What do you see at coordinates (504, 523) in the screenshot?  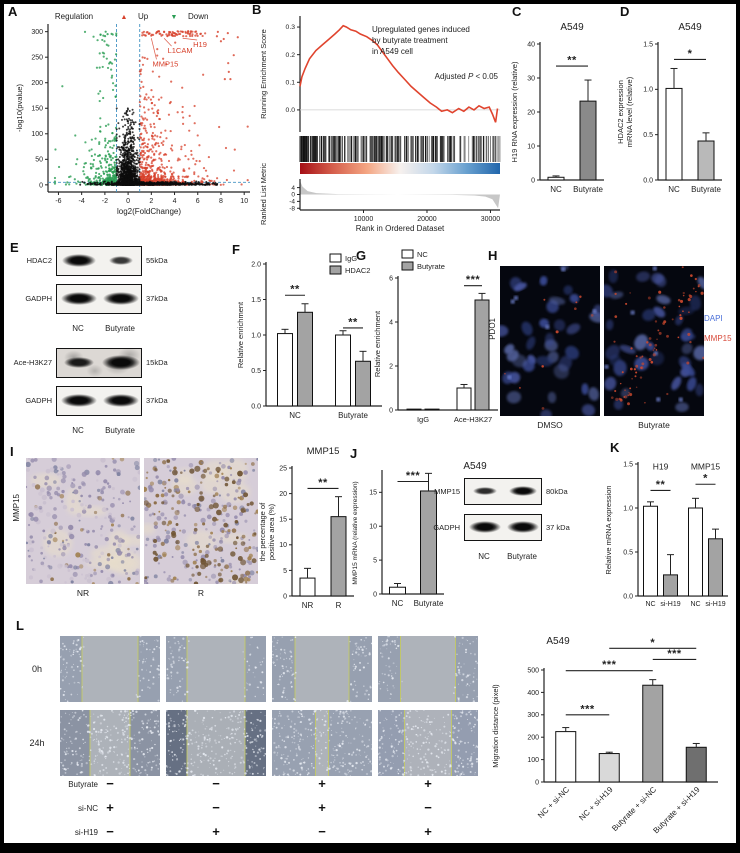 I see `western-blot-panel-j: MMP15 80kDa GADPH 37 kDa NC Butyrate` at bounding box center [504, 523].